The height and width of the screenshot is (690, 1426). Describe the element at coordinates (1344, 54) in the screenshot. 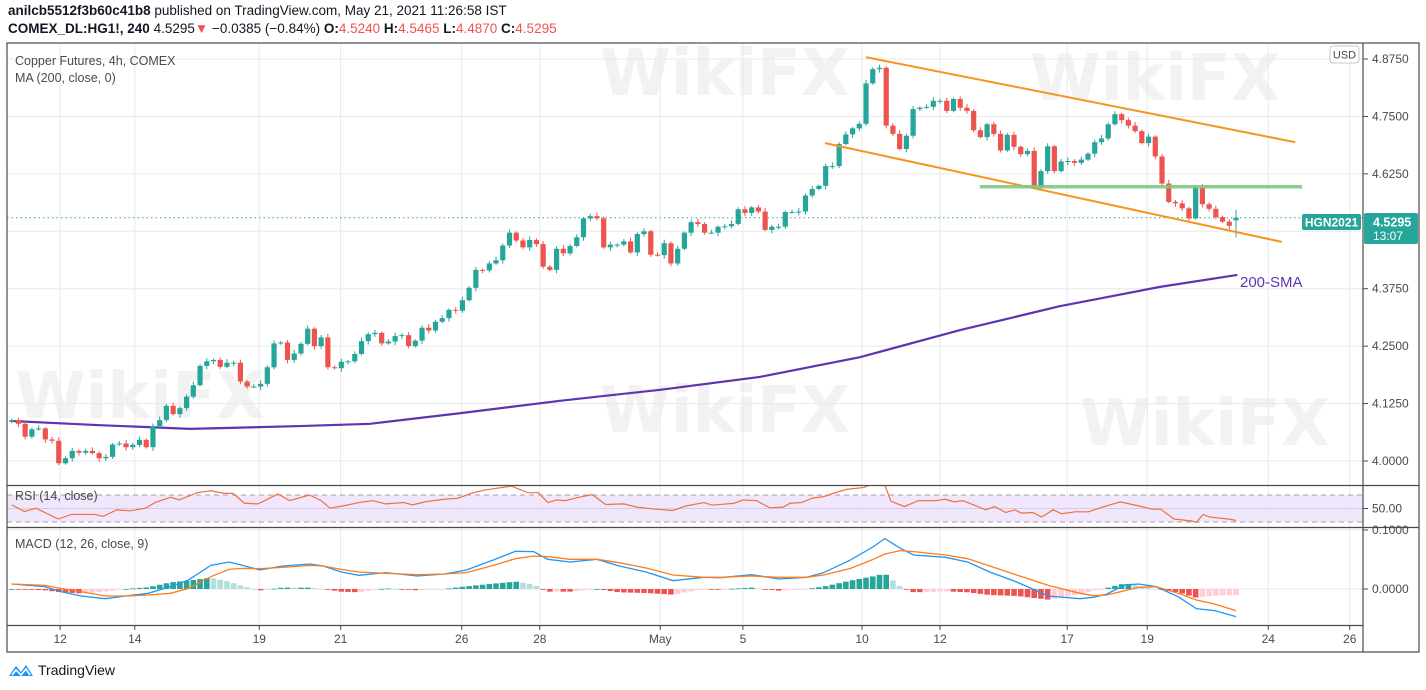

I see `currency-badge: USD` at that location.